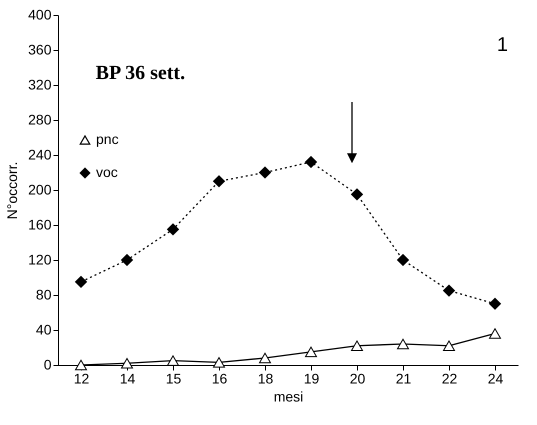 The image size is (537, 425). I want to click on x-tick-label: 22, so click(450, 378).